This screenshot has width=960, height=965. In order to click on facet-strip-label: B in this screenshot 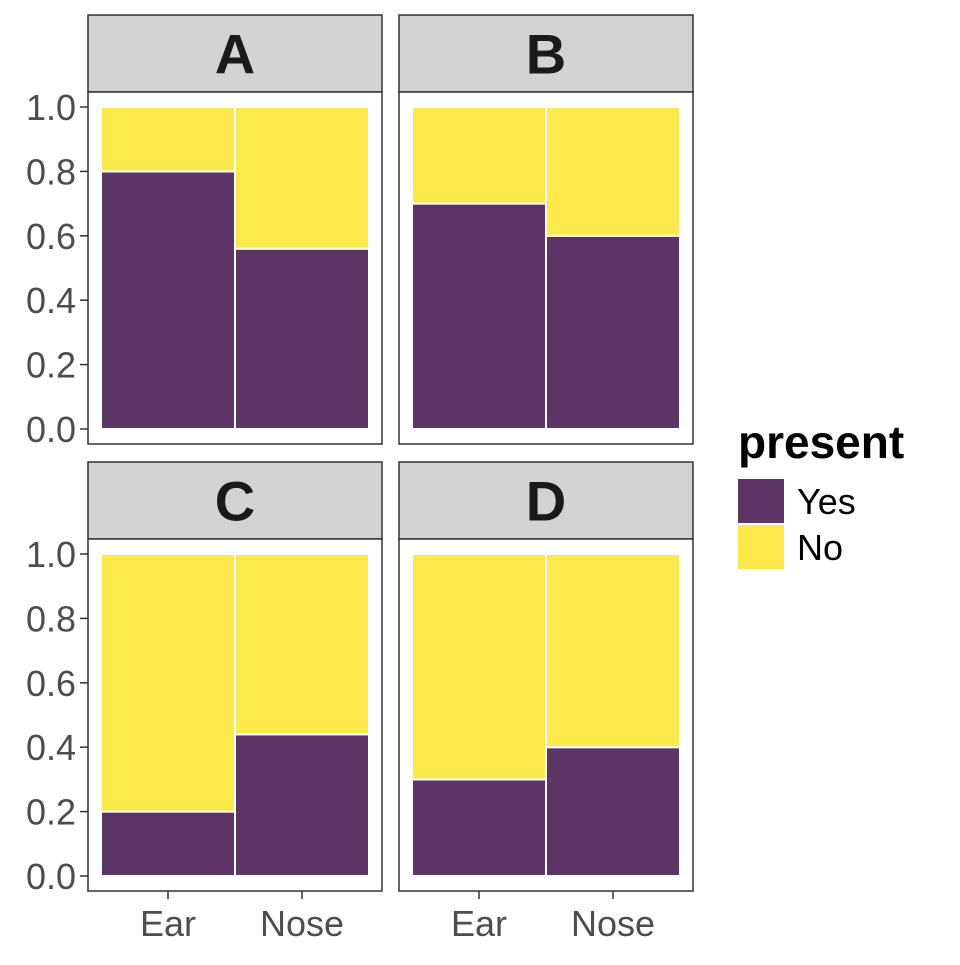, I will do `click(546, 54)`.